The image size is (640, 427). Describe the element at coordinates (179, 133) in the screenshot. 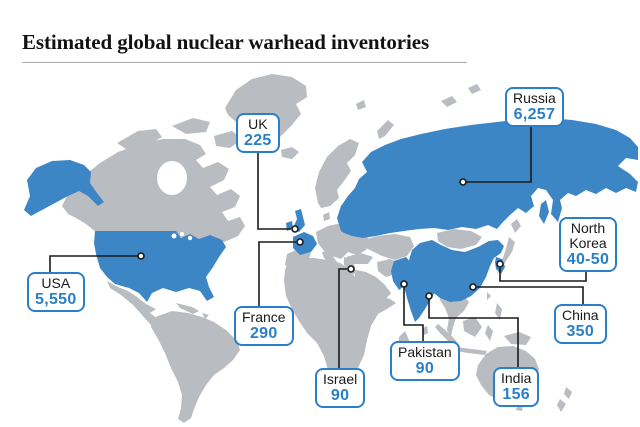

I see `map-arctic-islands` at that location.